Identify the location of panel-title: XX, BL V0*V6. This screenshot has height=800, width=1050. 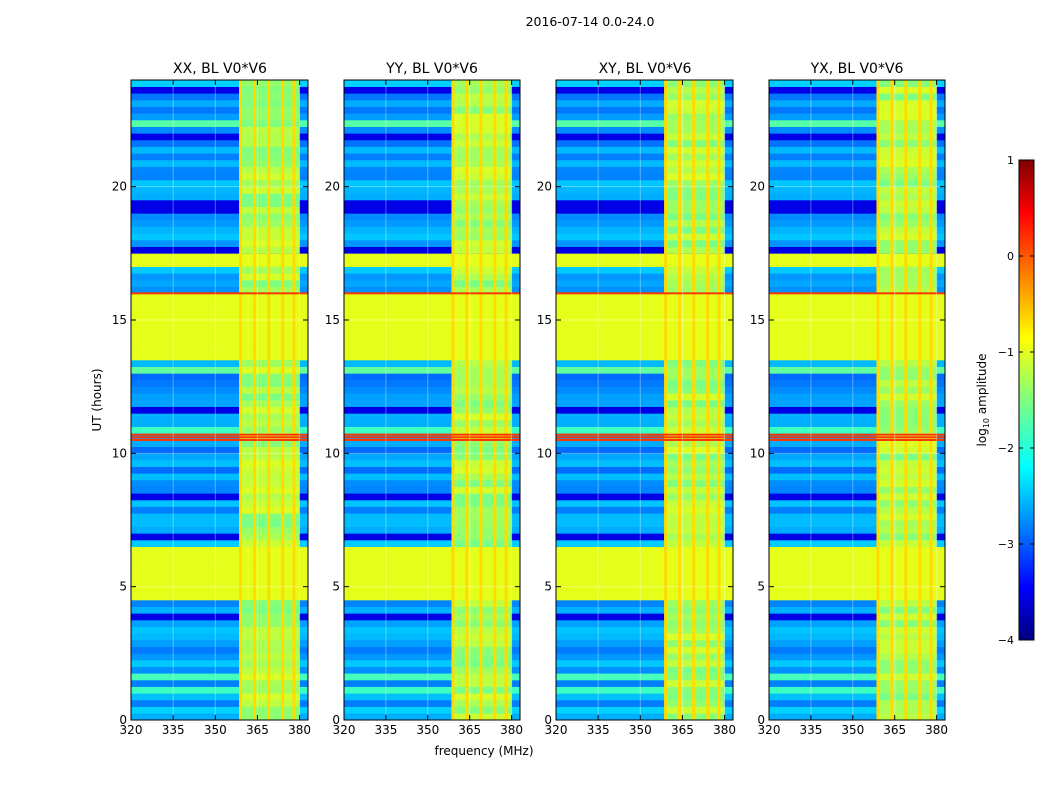
(220, 69).